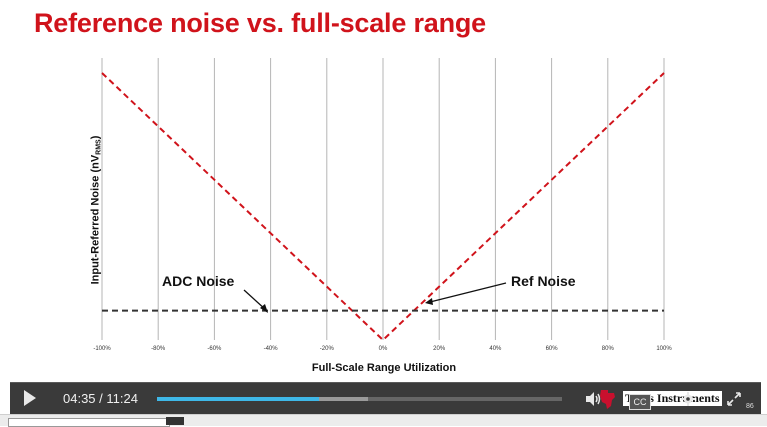 The image size is (767, 427). What do you see at coordinates (198, 281) in the screenshot?
I see `adc-noise-label: ADC Noise` at bounding box center [198, 281].